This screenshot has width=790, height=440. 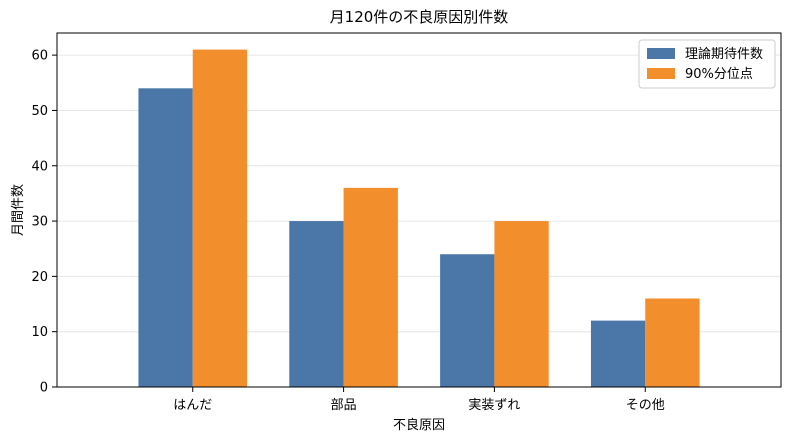 What do you see at coordinates (719, 74) in the screenshot?
I see `legend-label-percentile: 90%分位点` at bounding box center [719, 74].